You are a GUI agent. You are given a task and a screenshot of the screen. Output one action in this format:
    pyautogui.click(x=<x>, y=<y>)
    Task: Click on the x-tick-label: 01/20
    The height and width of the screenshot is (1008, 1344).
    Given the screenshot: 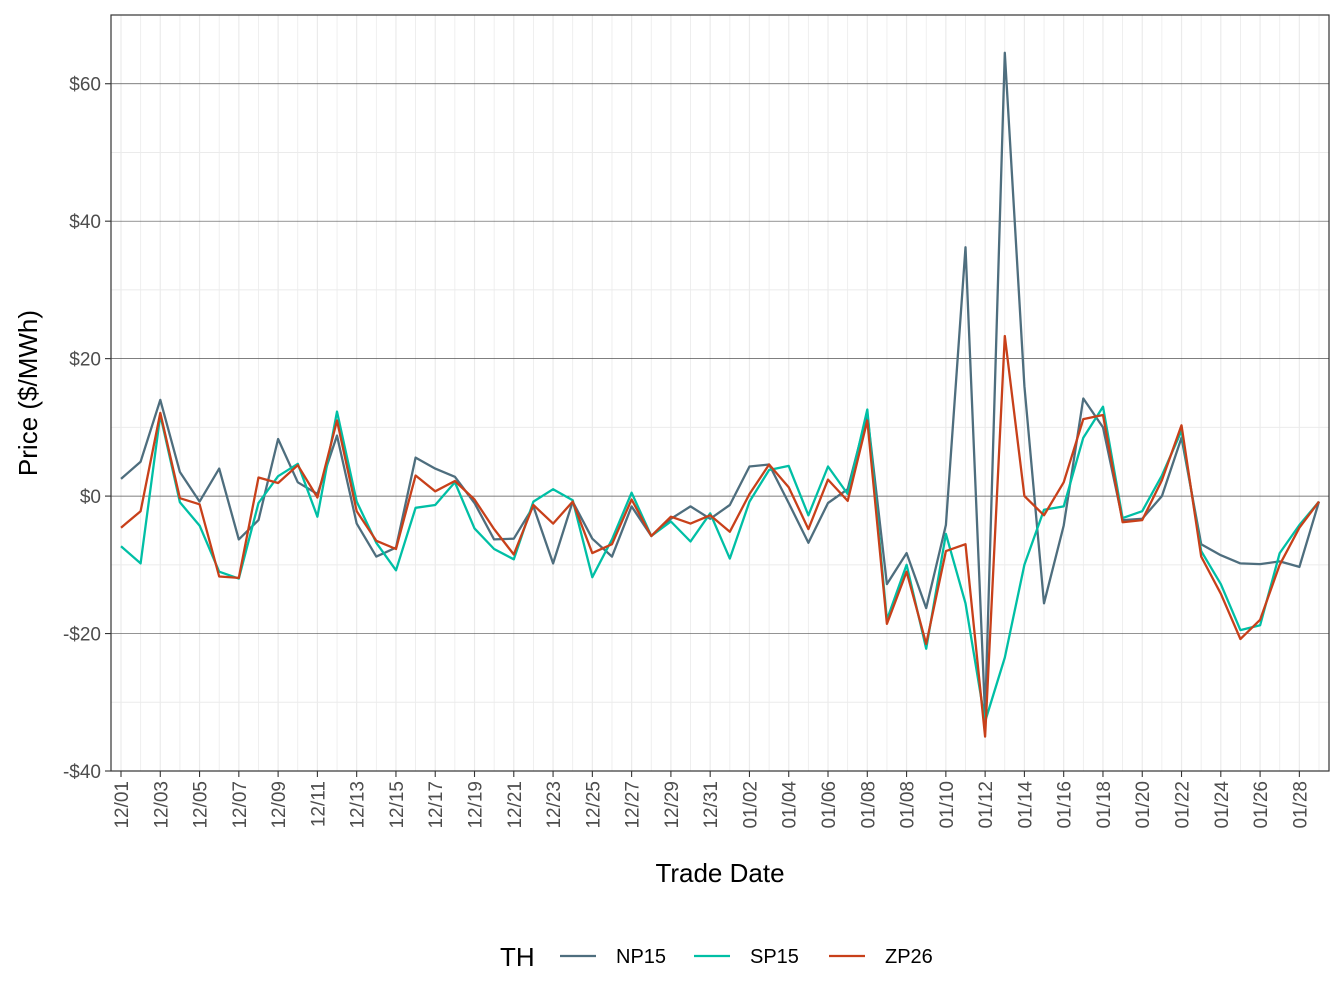 What is the action you would take?
    pyautogui.click(x=1143, y=805)
    